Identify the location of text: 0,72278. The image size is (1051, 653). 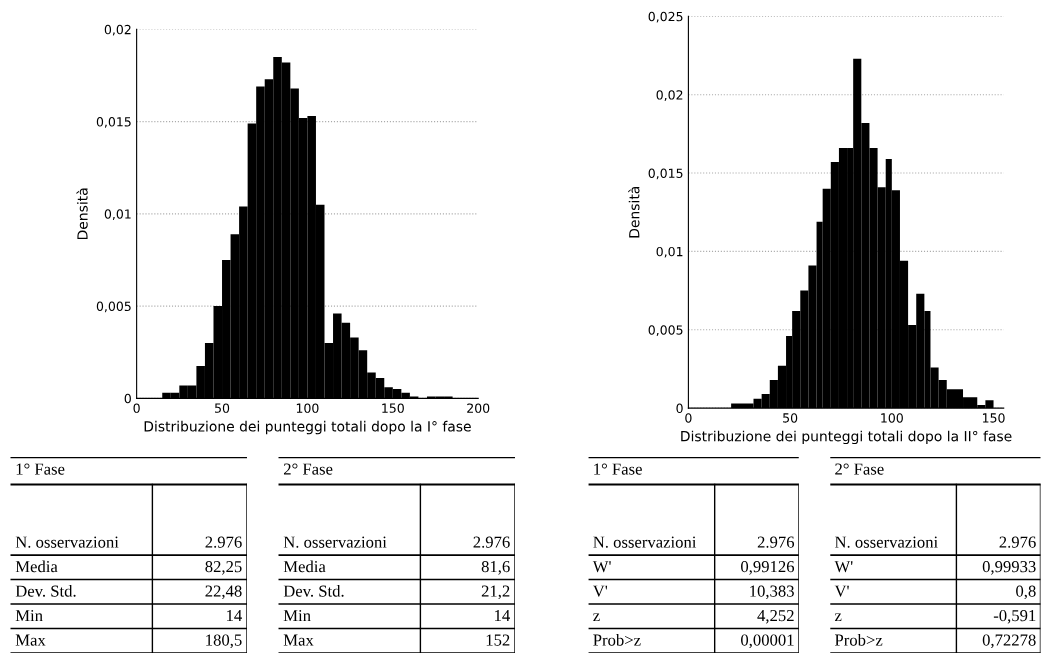
(1009, 641).